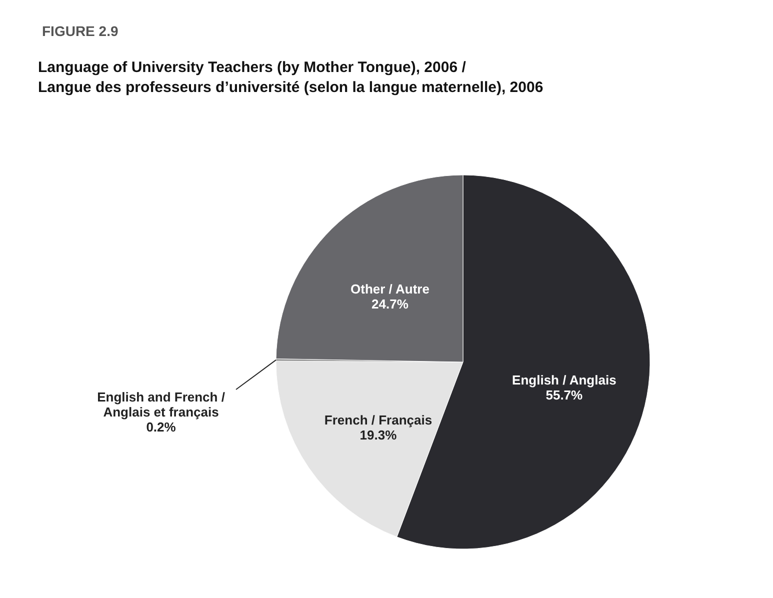  I want to click on chart-title: Language of University Teachers (by Mother Tongue), 2006 / Langue des professeurs d’université (selon la langue maternelle), 2006, so click(291, 77).